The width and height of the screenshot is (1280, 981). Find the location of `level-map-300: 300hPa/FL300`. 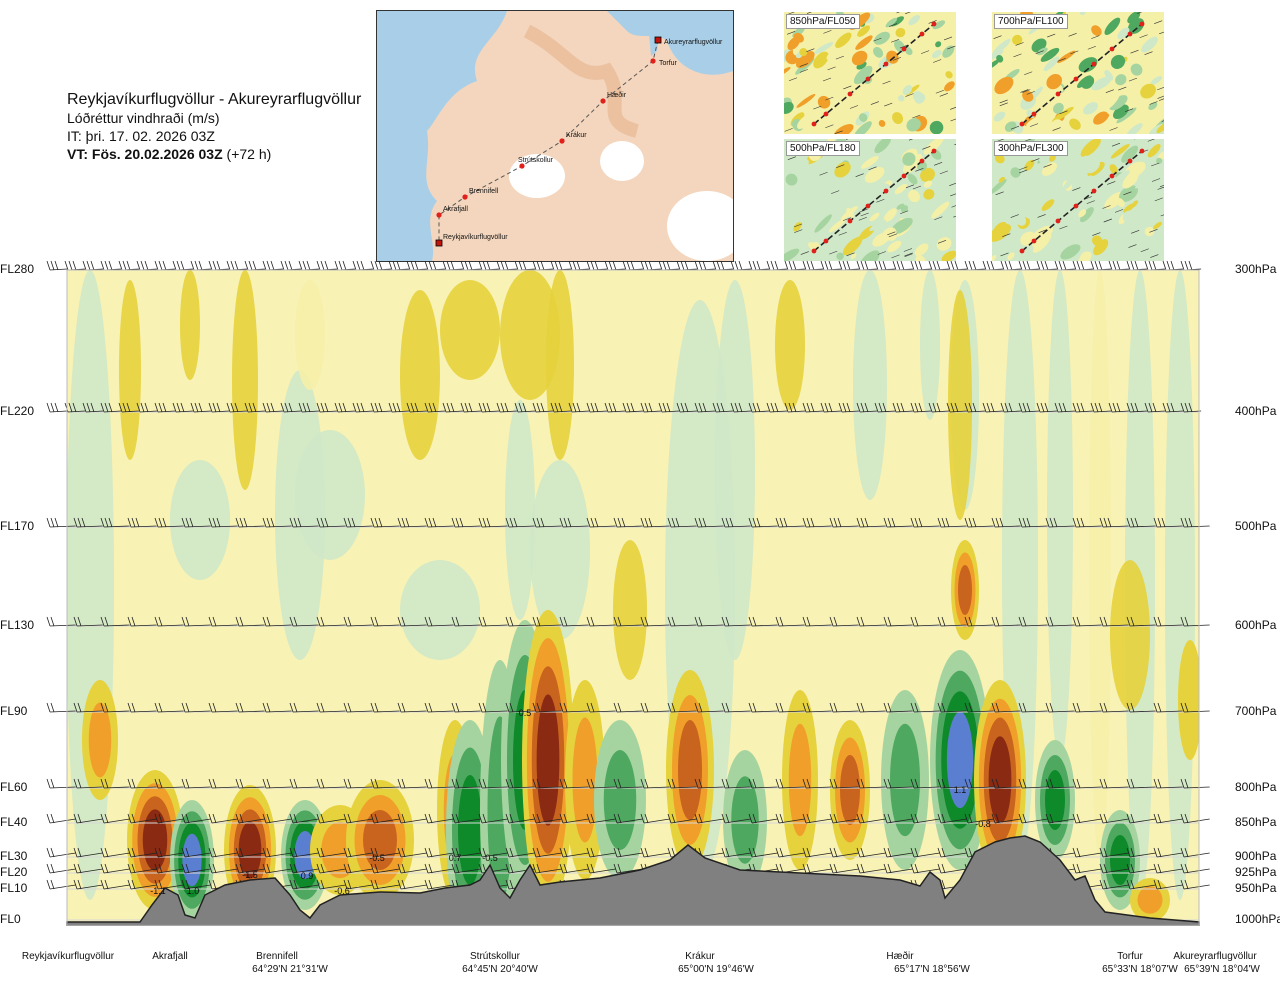

level-map-300: 300hPa/FL300 is located at coordinates (1078, 200).